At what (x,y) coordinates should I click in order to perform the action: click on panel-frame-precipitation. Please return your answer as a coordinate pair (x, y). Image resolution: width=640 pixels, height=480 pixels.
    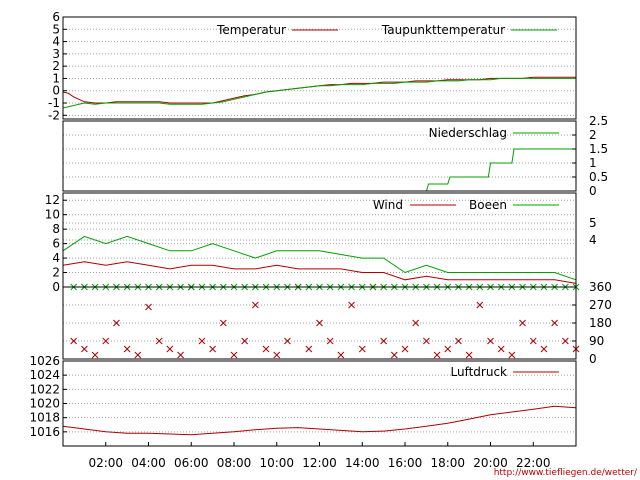
    Looking at the image, I should click on (319, 156).